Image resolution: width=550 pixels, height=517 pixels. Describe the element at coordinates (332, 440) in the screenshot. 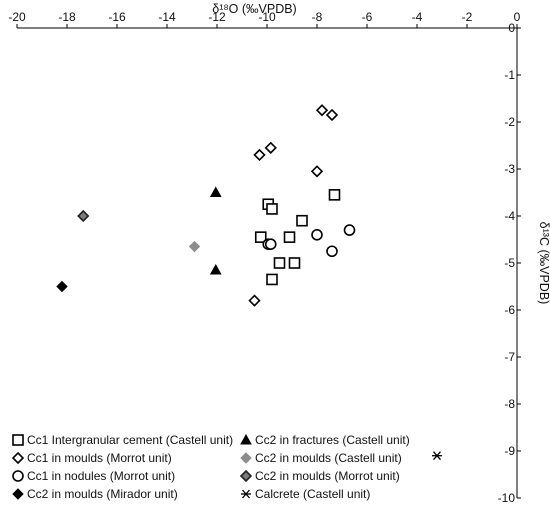

I see `legend-label: Cc2 in fractures (Castell unit)` at that location.